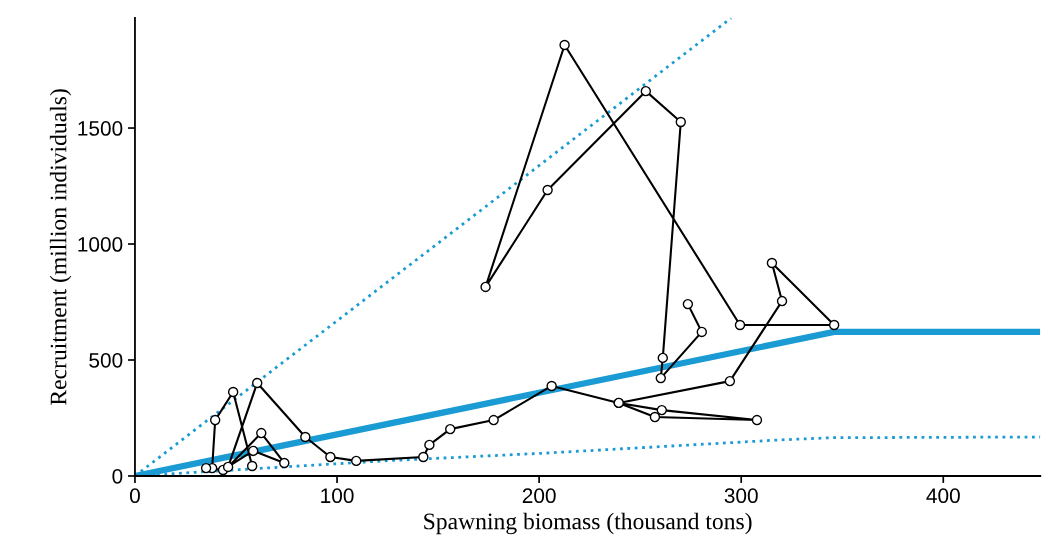 This screenshot has height=558, width=1043. Describe the element at coordinates (100, 244) in the screenshot. I see `y-tick-label: 1000` at that location.